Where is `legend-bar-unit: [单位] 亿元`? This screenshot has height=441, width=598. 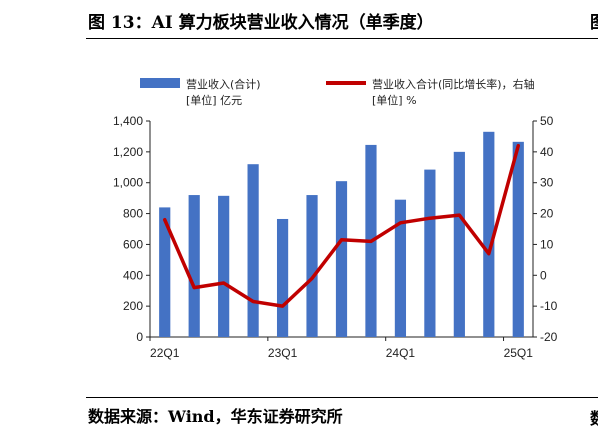 legend-bar-unit: [单位] 亿元 is located at coordinates (214, 100).